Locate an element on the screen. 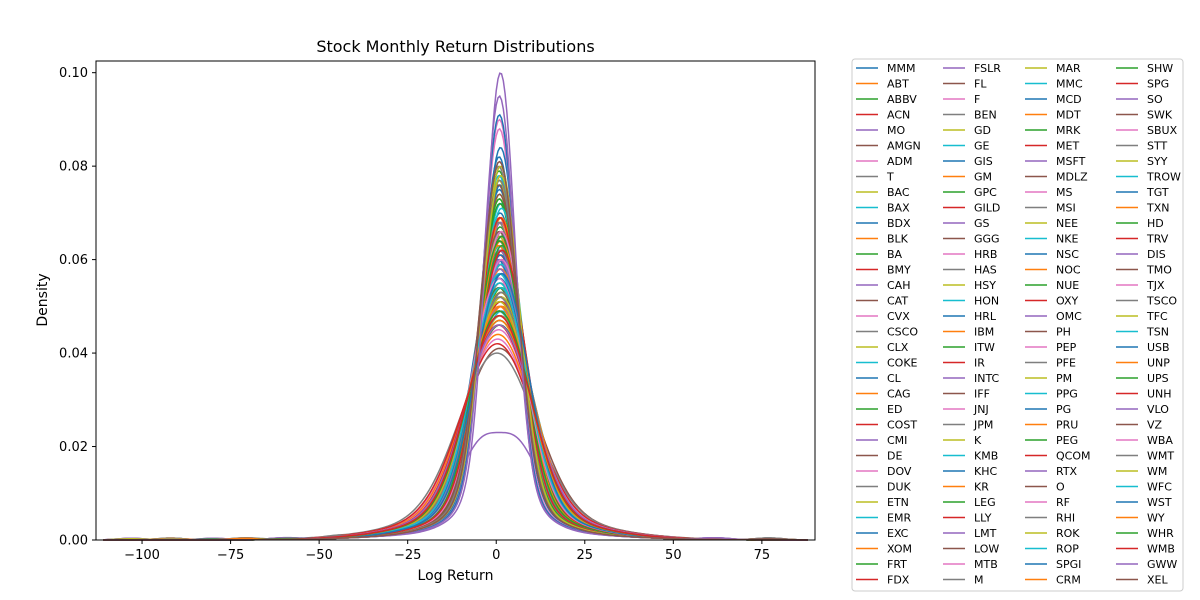 This screenshot has width=1200, height=600. legend-label: SYY is located at coordinates (1157, 161).